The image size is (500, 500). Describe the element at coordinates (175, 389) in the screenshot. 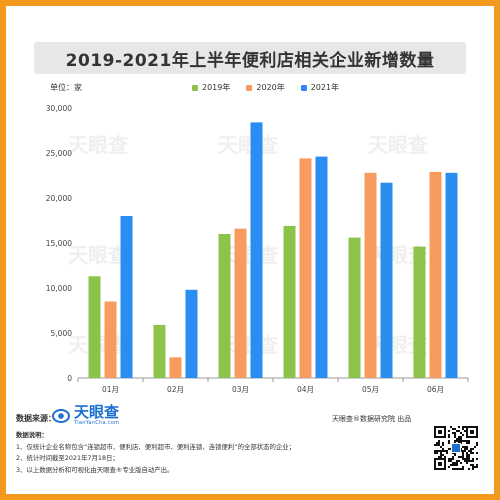

I see `x-tick-label: 02月` at that location.